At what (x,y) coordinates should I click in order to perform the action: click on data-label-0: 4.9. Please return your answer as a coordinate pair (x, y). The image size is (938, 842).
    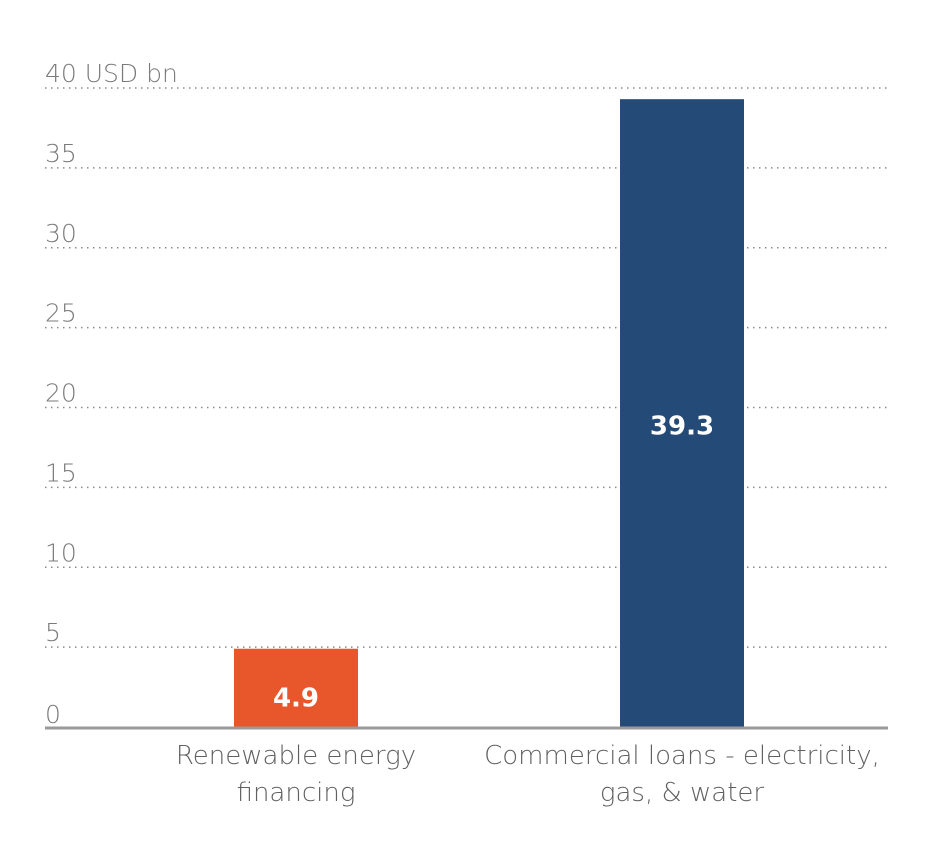
    Looking at the image, I should click on (296, 698).